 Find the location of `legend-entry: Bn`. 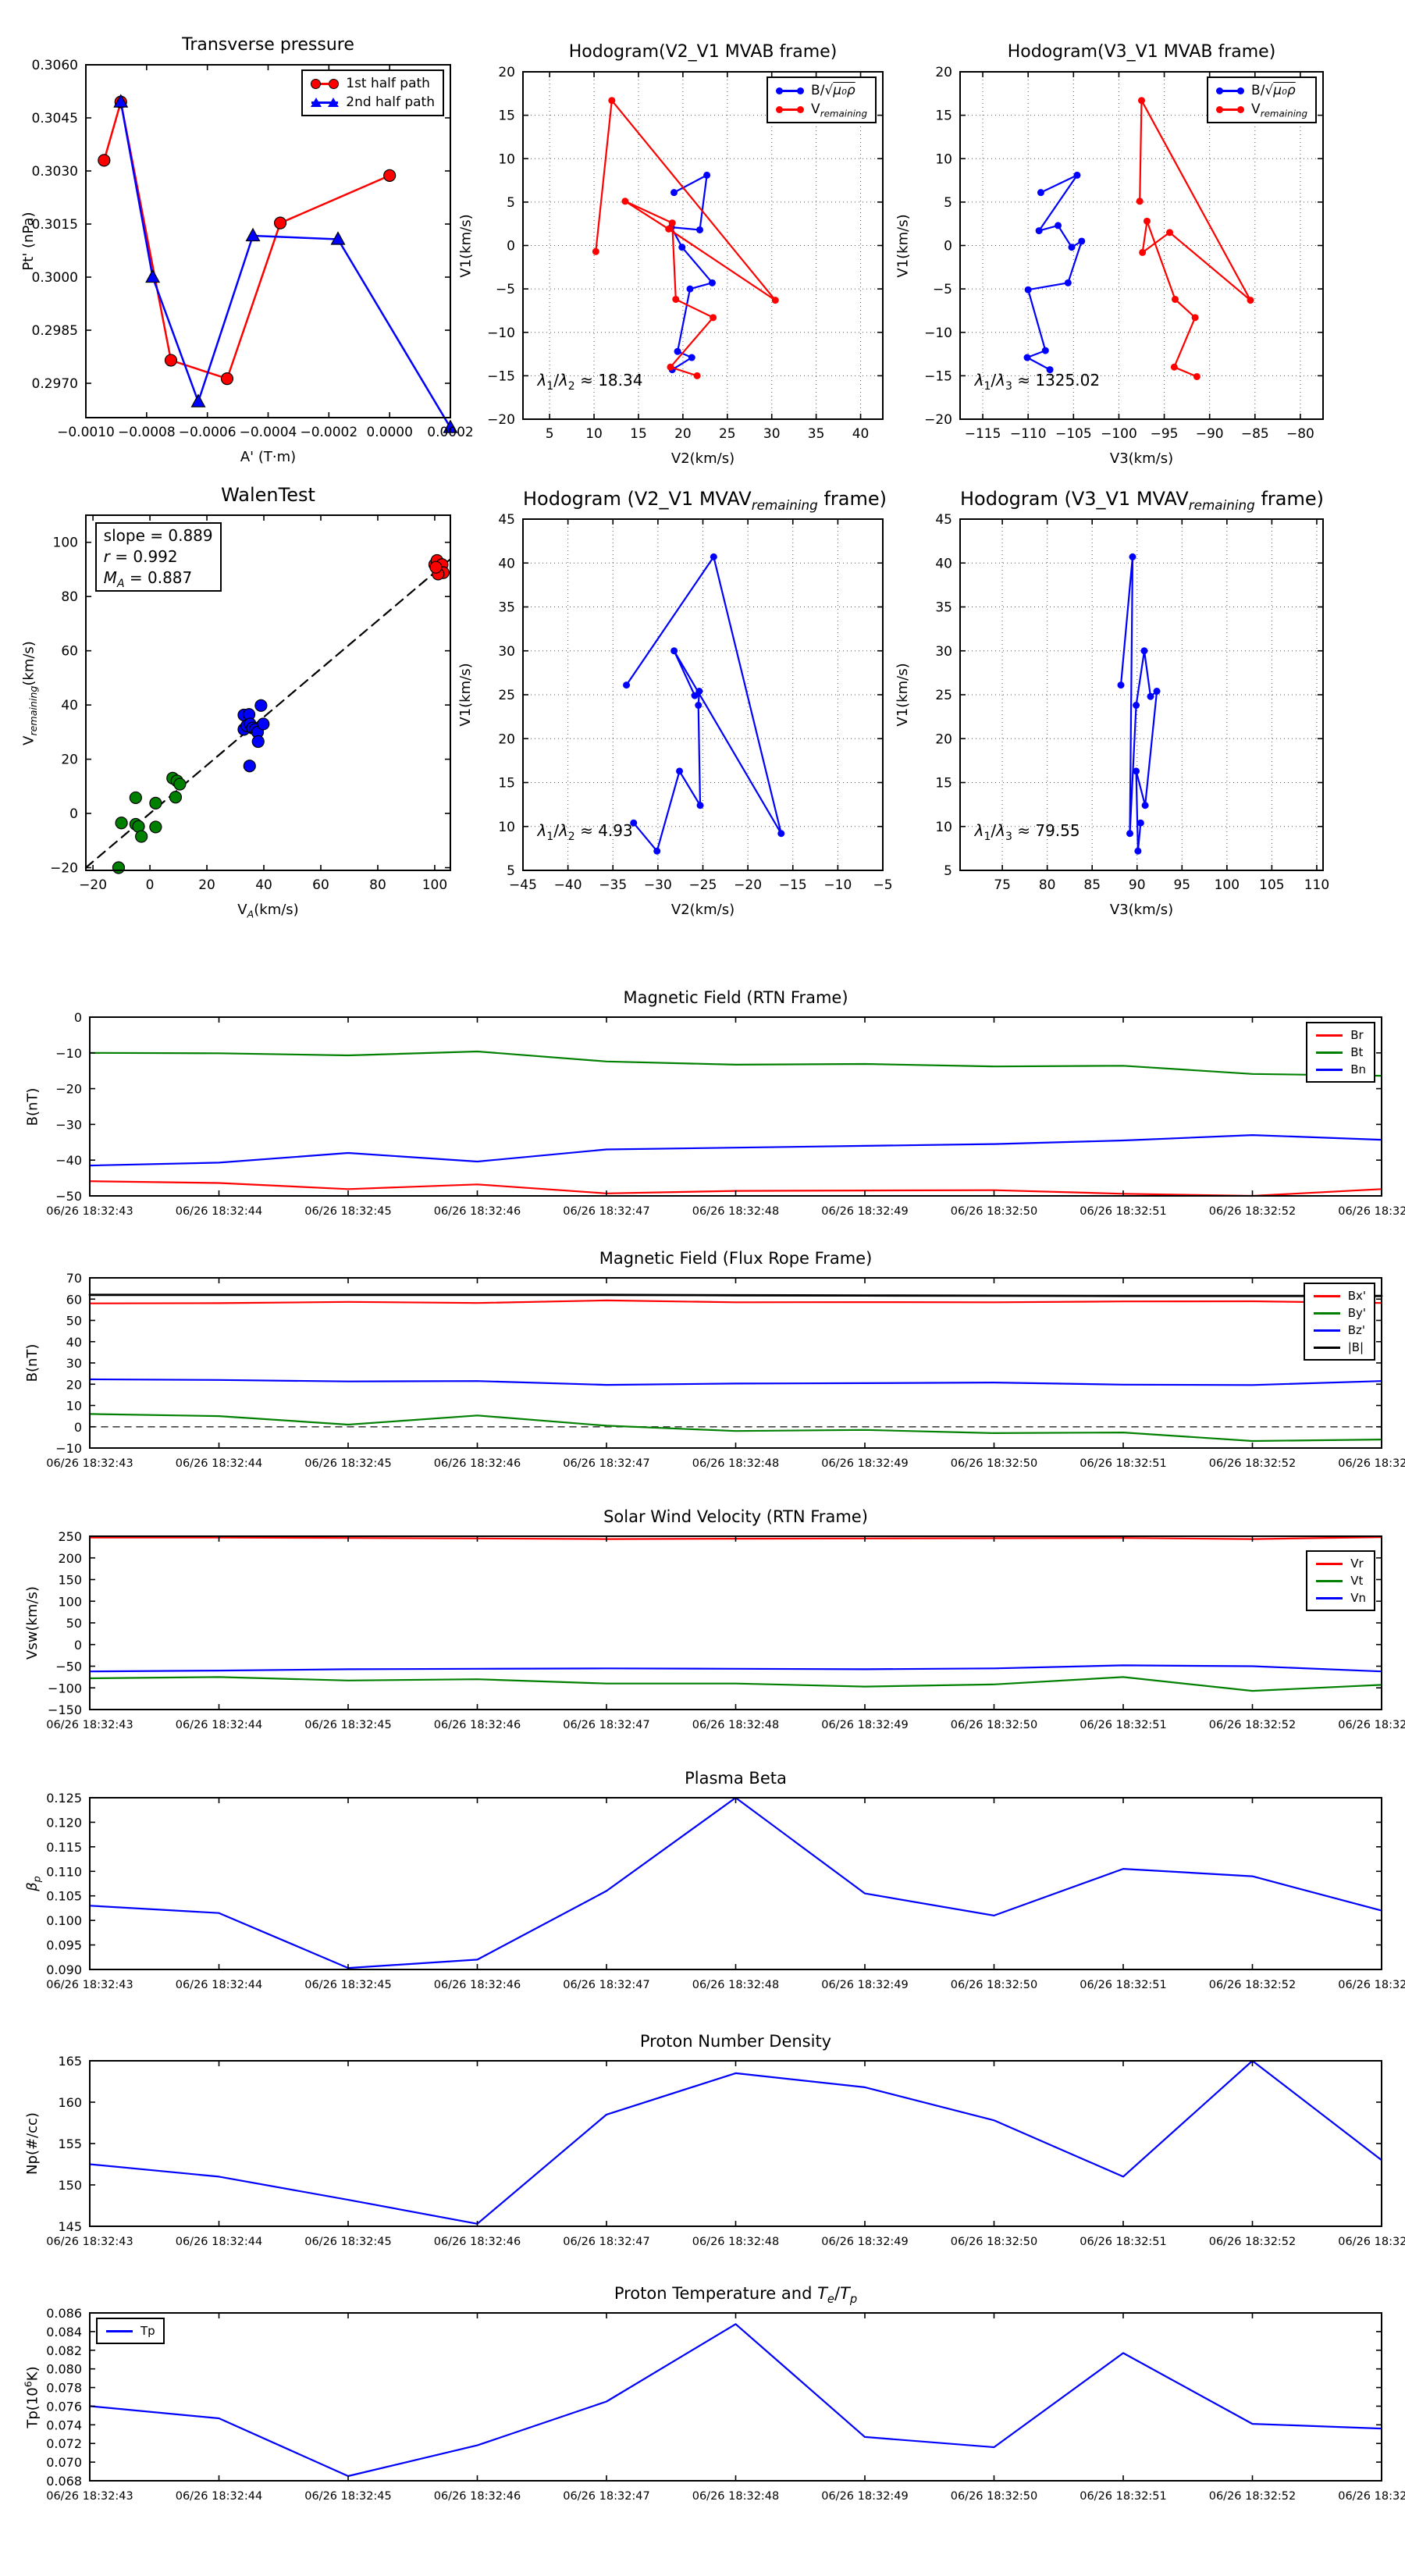

legend-entry: Bn is located at coordinates (1341, 1069).